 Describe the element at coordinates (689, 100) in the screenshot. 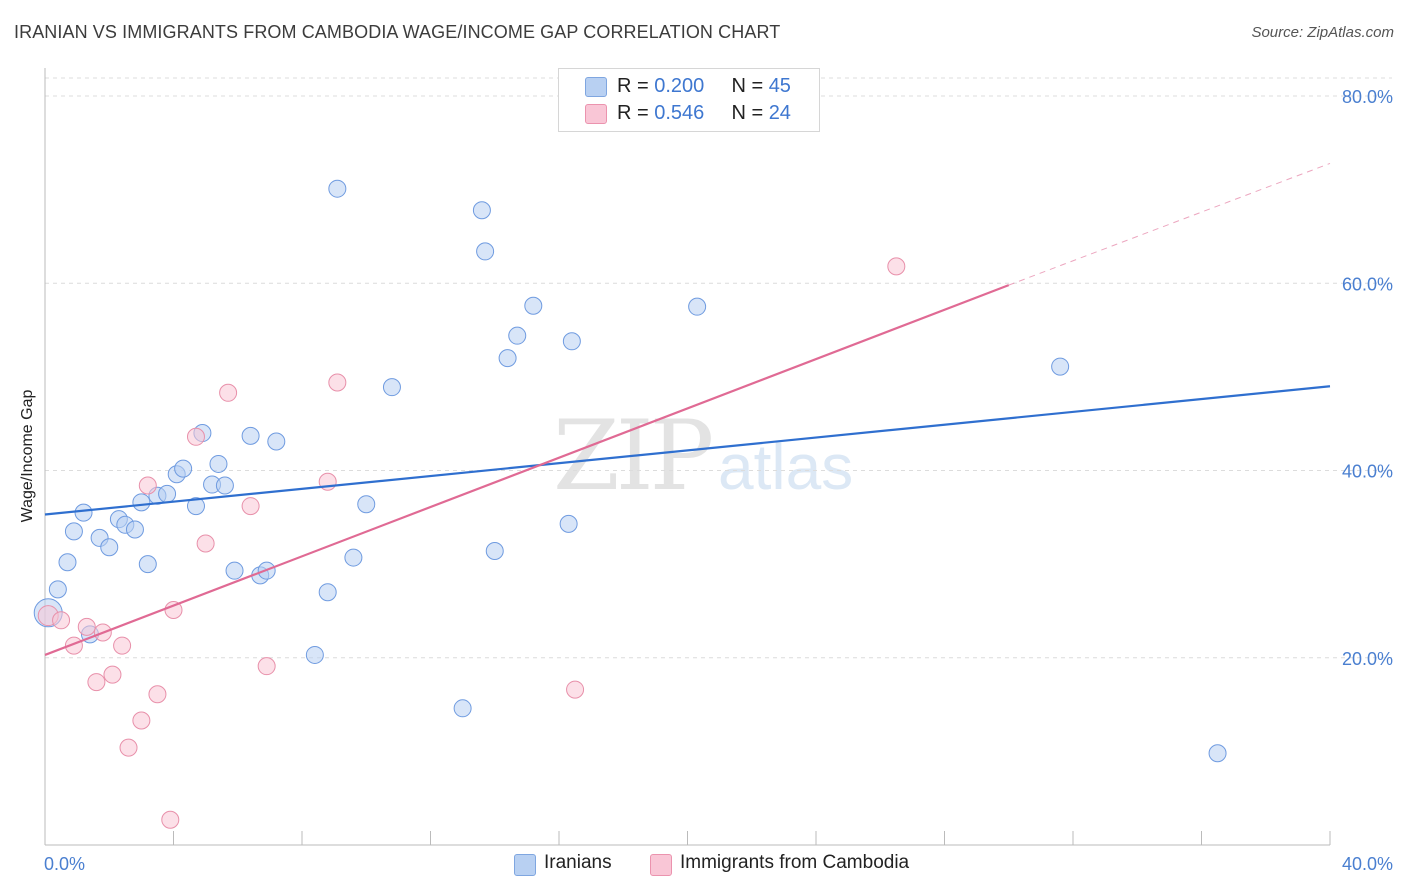

I see `correlation-legend: R = 0.200 N = 45 R = 0.546 N = 24` at that location.